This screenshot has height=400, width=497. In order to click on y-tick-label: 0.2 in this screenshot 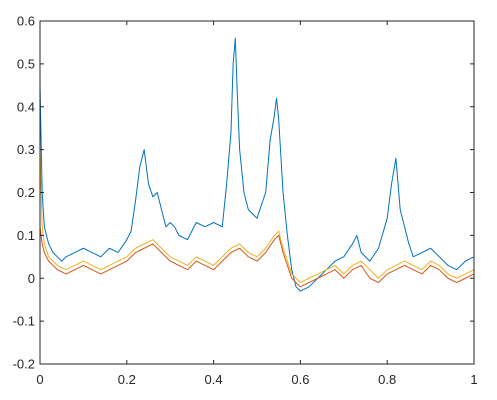, I will do `click(26, 192)`.